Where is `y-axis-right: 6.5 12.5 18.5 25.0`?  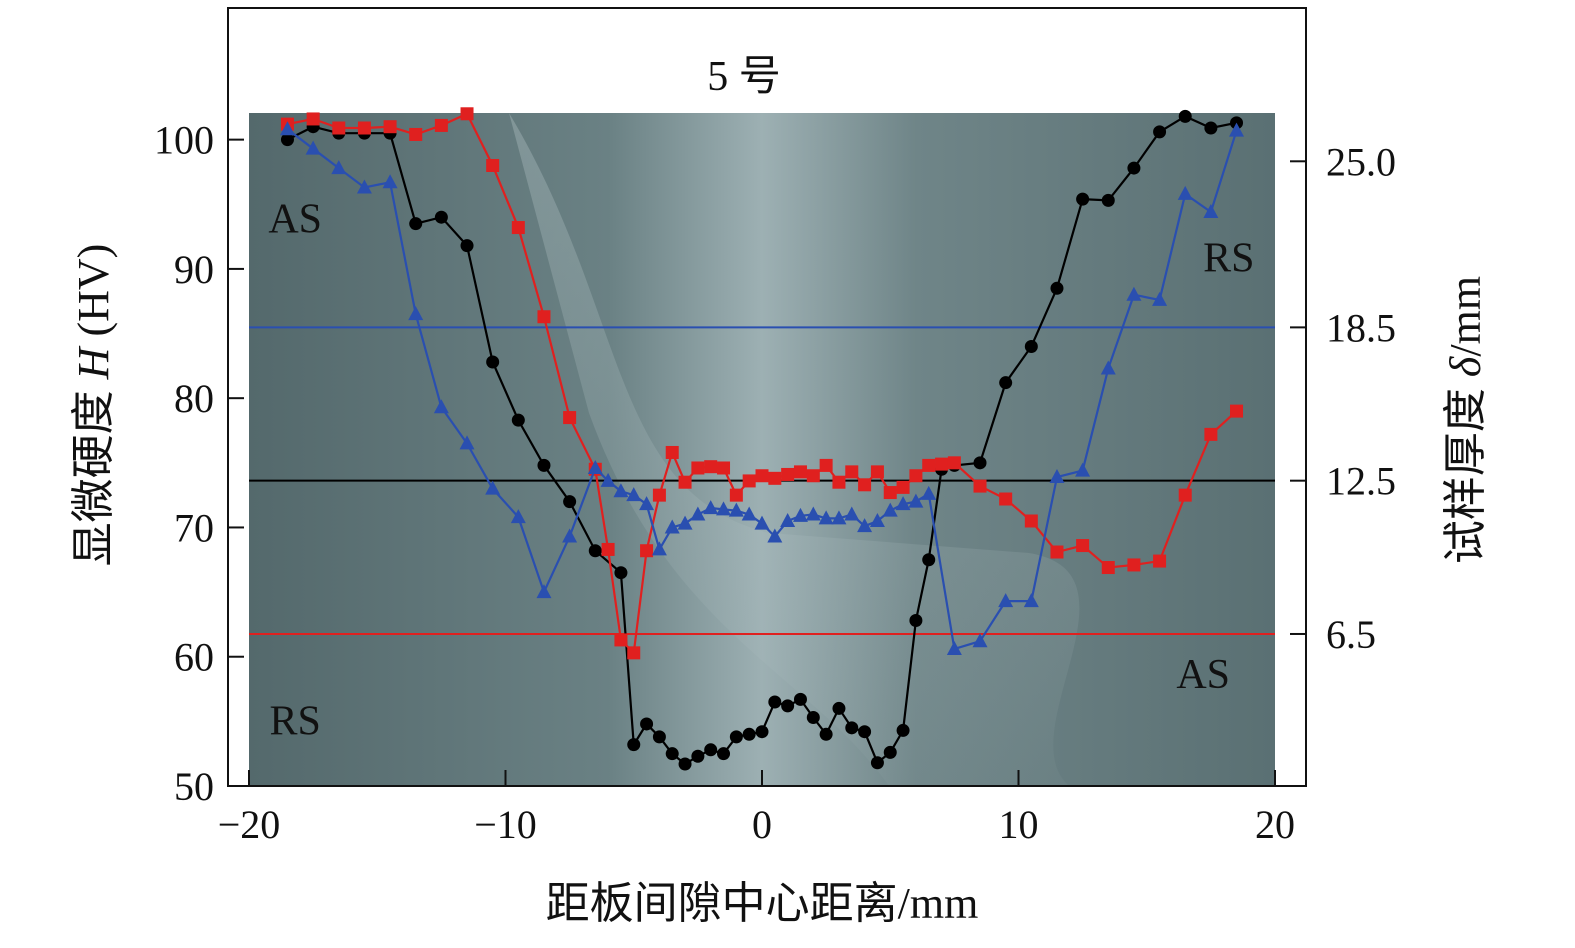 y-axis-right: 6.5 12.5 18.5 25.0 is located at coordinates (1343, 398).